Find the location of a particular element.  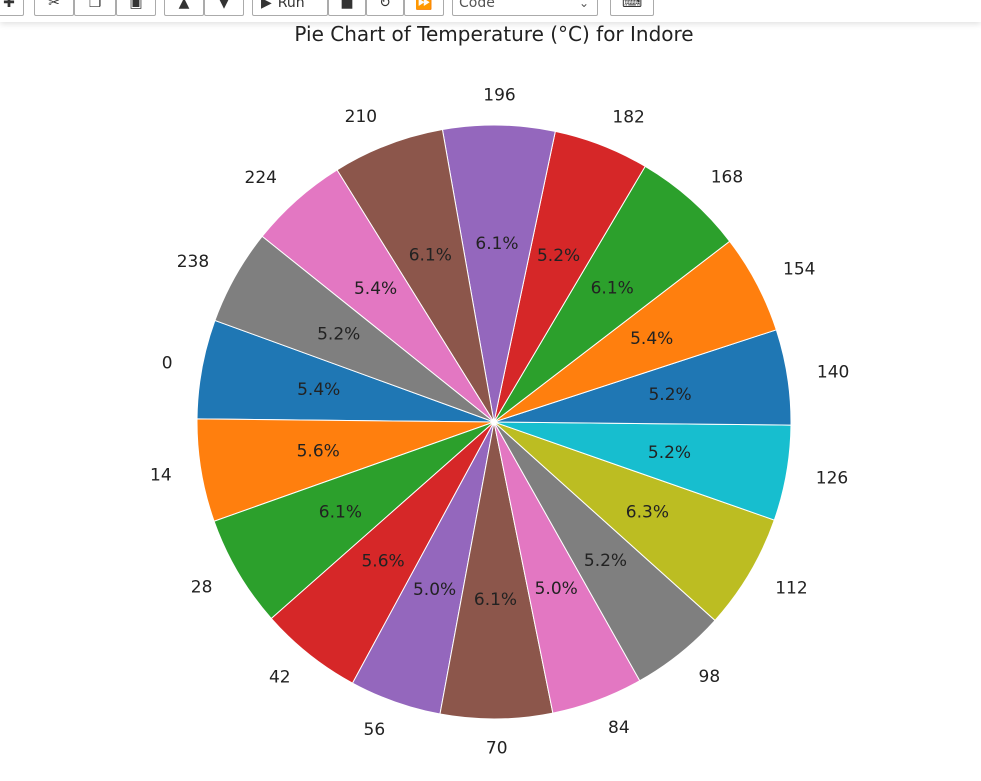

category-label-98: 98 is located at coordinates (710, 677).